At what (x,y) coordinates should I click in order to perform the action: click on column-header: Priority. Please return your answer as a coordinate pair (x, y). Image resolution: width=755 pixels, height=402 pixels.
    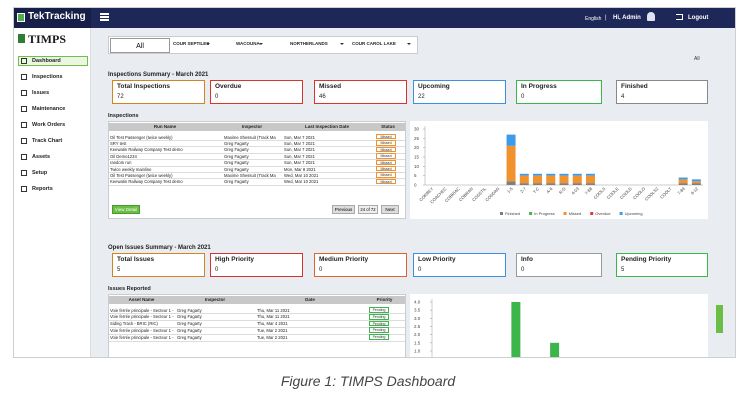
    Looking at the image, I should click on (384, 299).